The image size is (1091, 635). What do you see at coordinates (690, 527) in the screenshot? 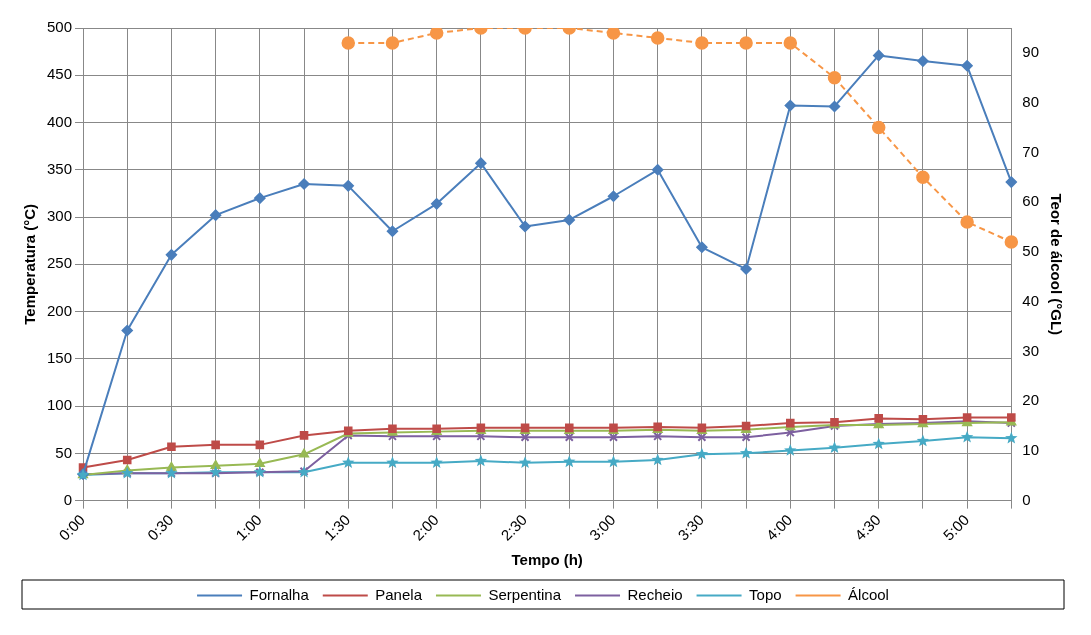
I see `x-tick-label: 3:30` at bounding box center [690, 527].